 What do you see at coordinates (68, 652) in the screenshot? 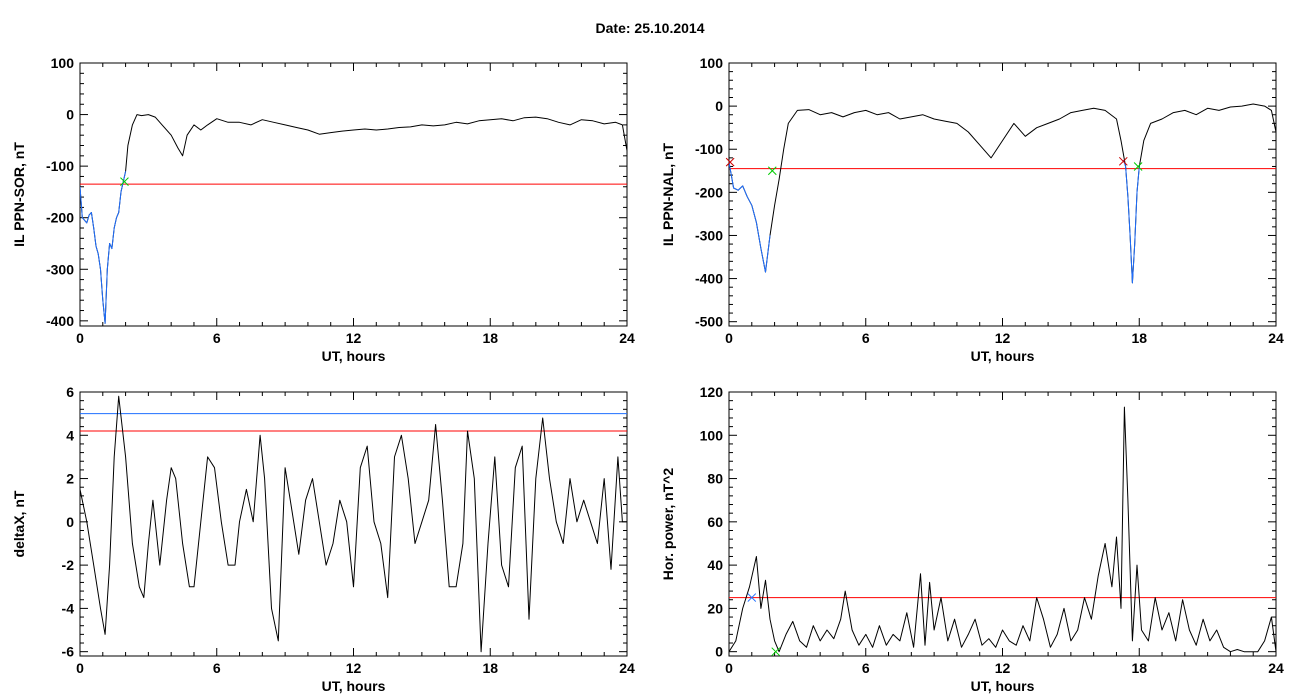
I see `y-tick-label: -6` at bounding box center [68, 652].